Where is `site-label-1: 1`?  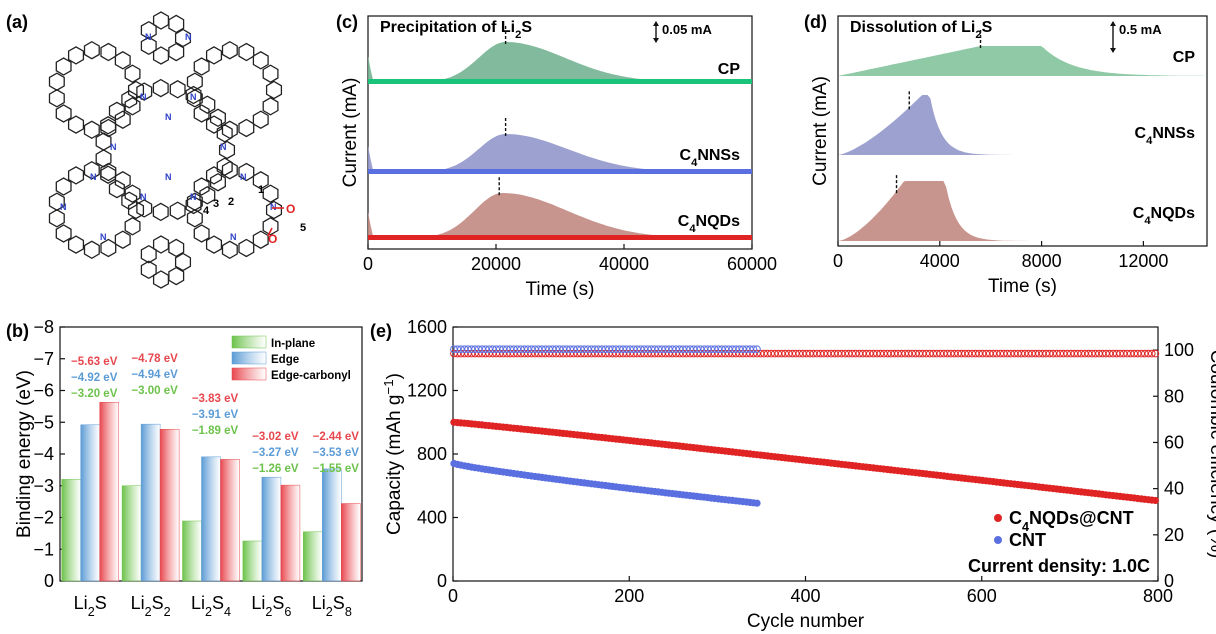
site-label-1: 1 is located at coordinates (261, 190).